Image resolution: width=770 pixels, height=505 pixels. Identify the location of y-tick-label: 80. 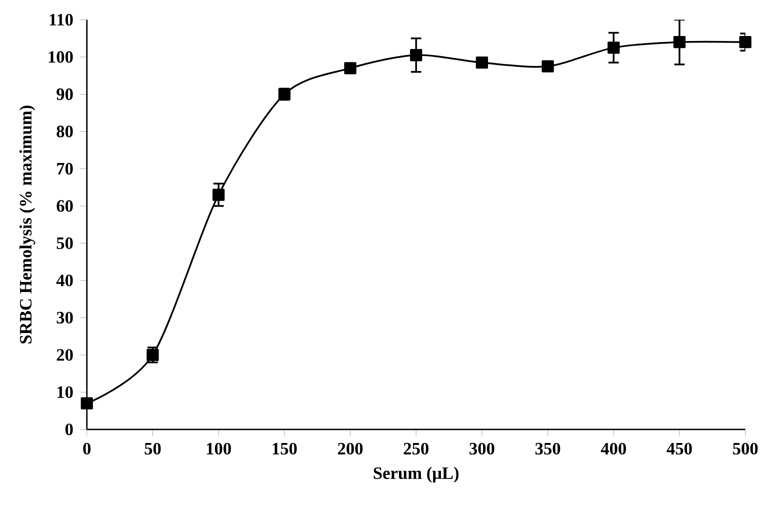
(64, 131).